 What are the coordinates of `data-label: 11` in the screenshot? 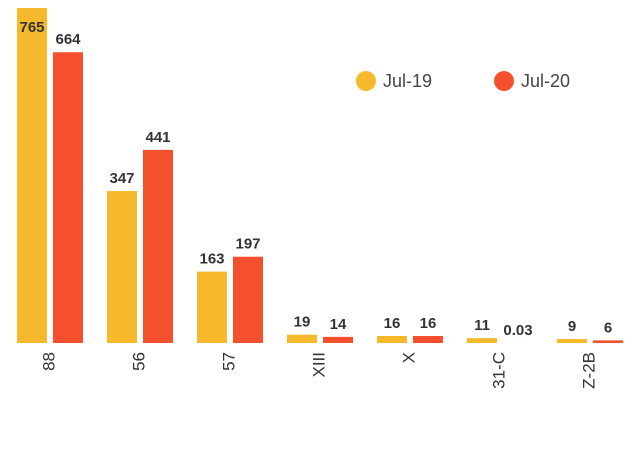 It's located at (482, 325).